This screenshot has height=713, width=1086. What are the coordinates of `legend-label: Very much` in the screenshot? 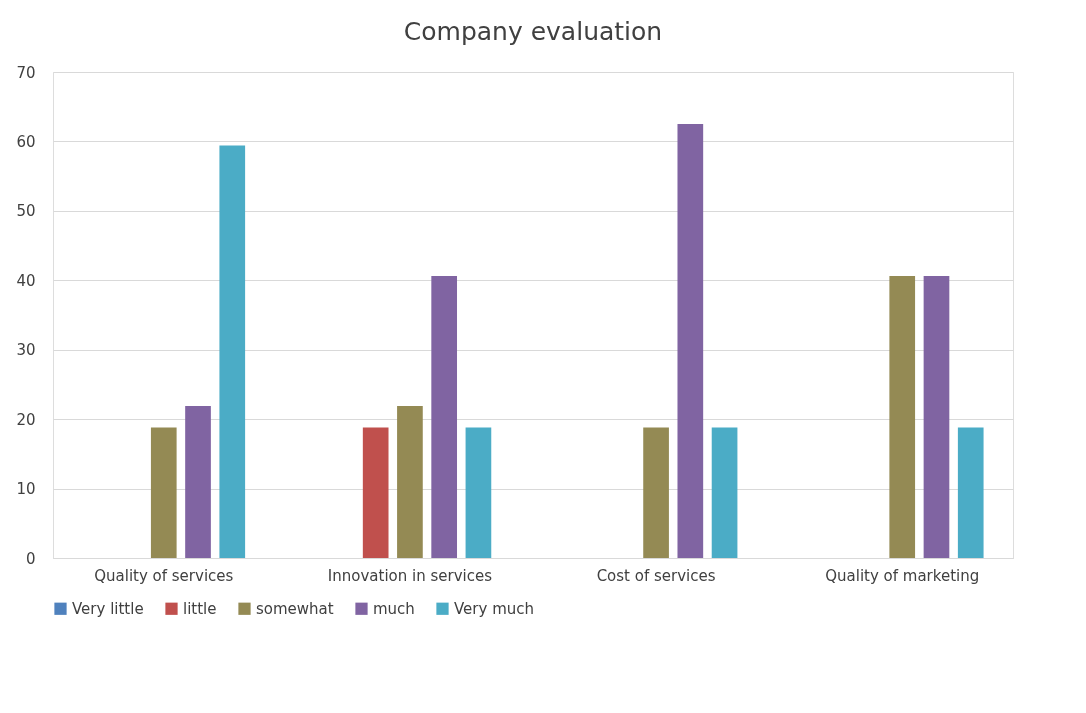 It's located at (494, 608).